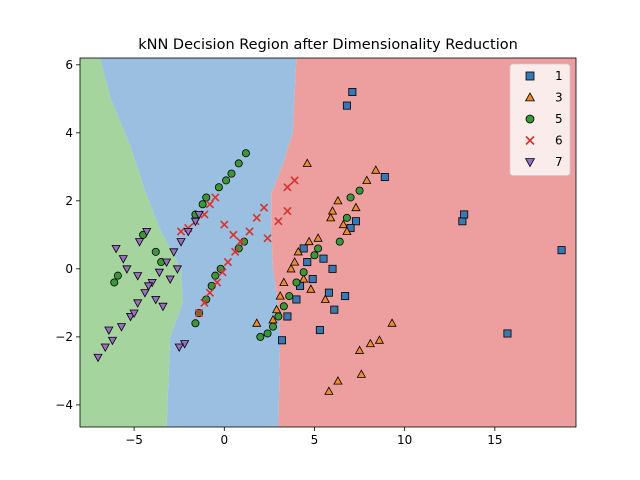 The height and width of the screenshot is (480, 640). Describe the element at coordinates (69, 201) in the screenshot. I see `y-tick-label: 2` at that location.